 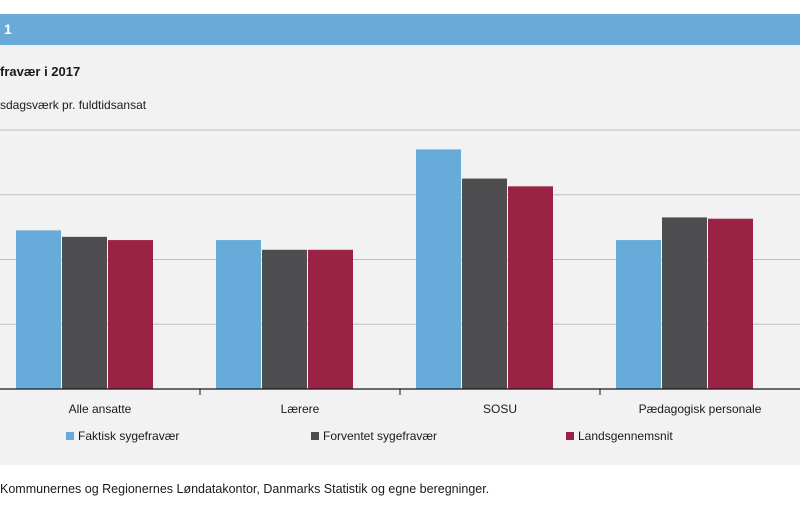 I want to click on category-label-4: Pædagogisk personale, so click(x=700, y=409).